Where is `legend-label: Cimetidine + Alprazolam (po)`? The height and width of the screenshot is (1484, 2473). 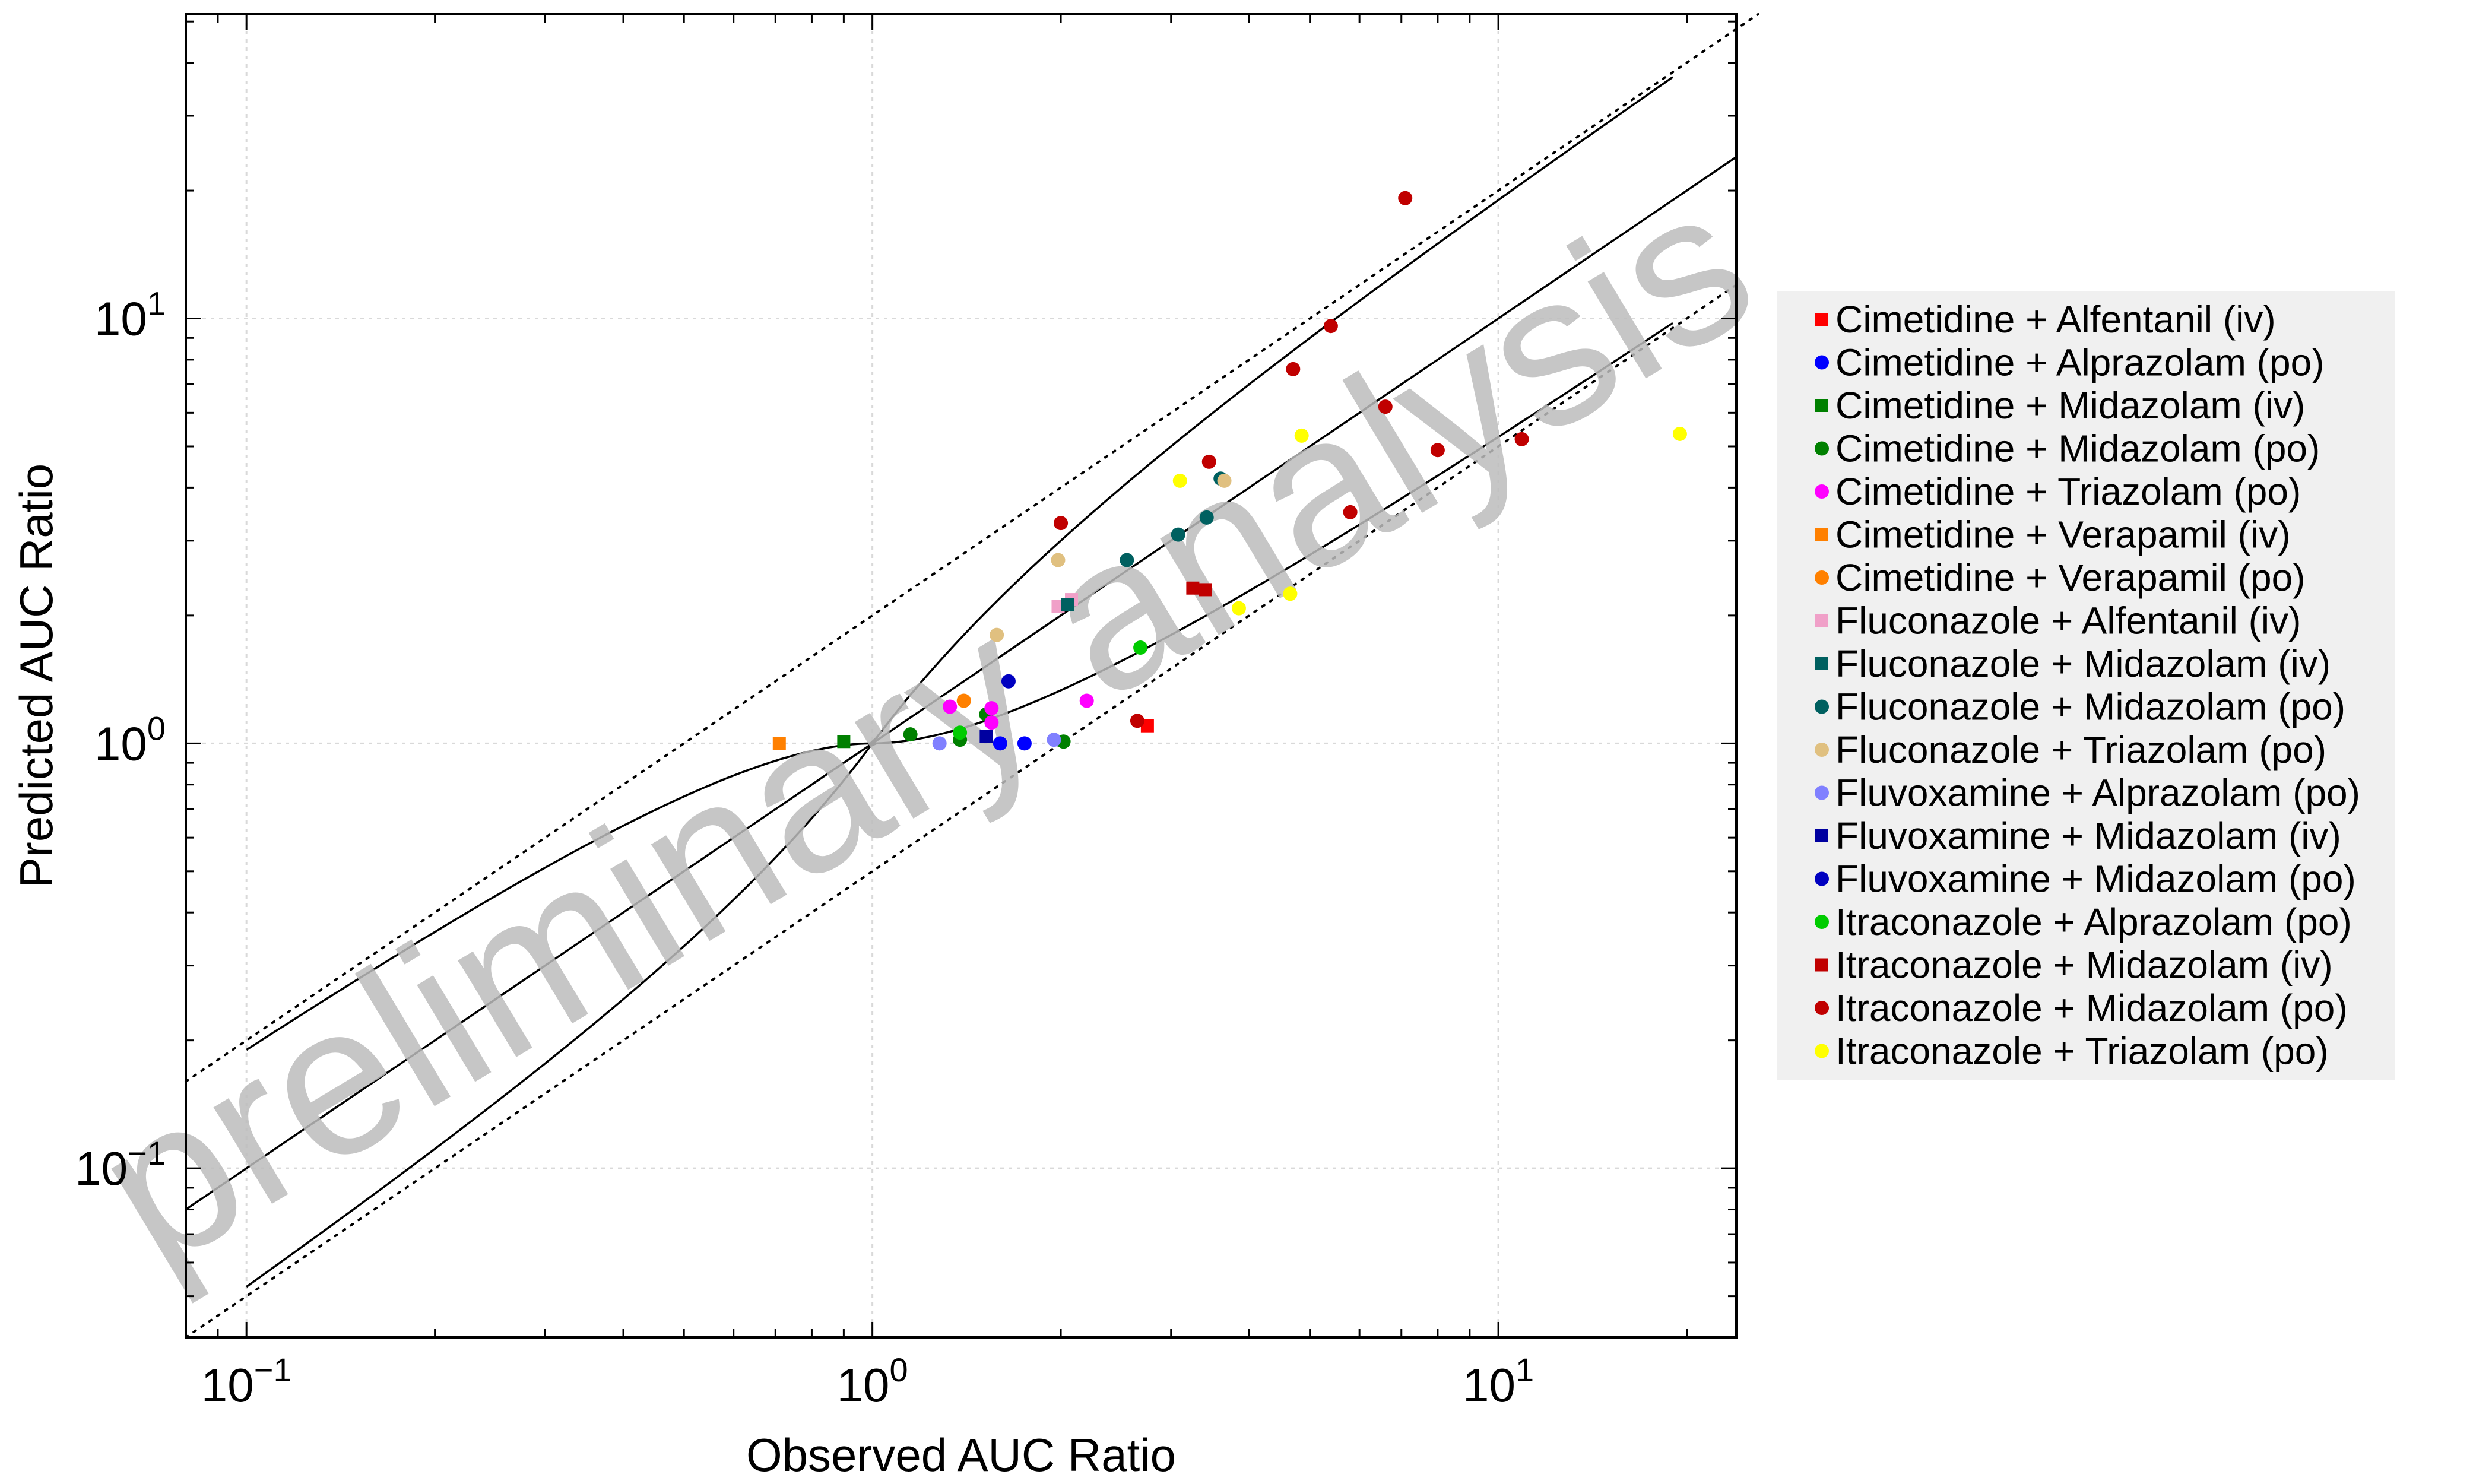 legend-label: Cimetidine + Alprazolam (po) is located at coordinates (2079, 362).